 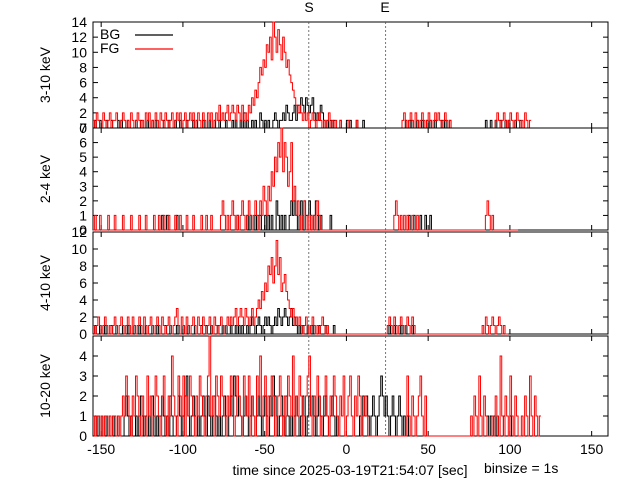 I want to click on x-tick-label: -100, so click(x=183, y=449).